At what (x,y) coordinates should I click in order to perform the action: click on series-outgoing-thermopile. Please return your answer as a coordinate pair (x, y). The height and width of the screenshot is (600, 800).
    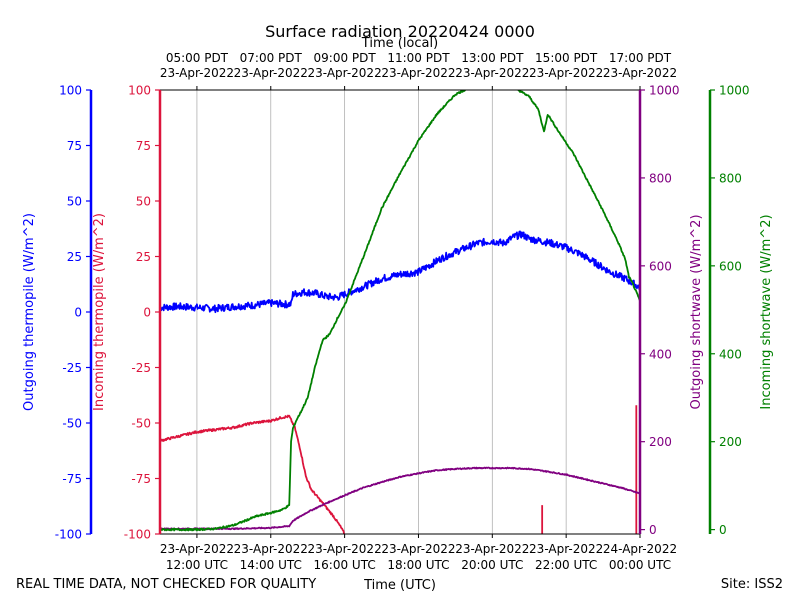
    Looking at the image, I should click on (400, 272).